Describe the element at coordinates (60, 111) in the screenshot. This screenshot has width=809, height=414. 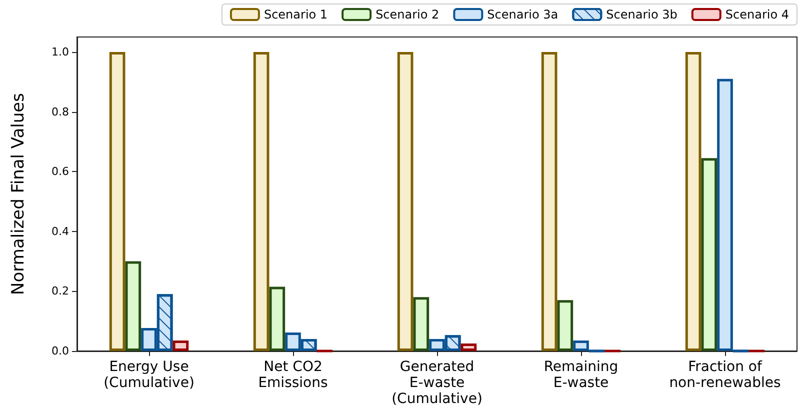
I see `y-tick-label: 0.8` at that location.